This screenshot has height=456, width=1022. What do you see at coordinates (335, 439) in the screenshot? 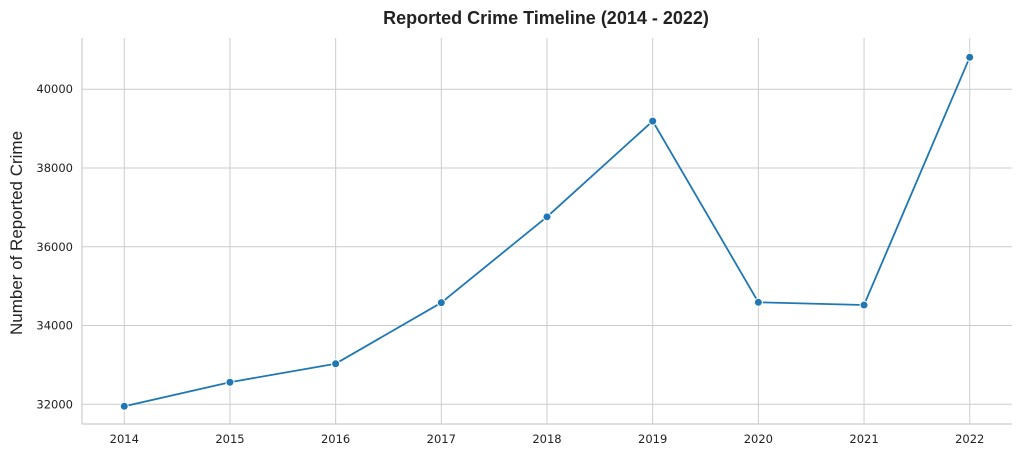
I see `x-tick-label: 2016` at bounding box center [335, 439].